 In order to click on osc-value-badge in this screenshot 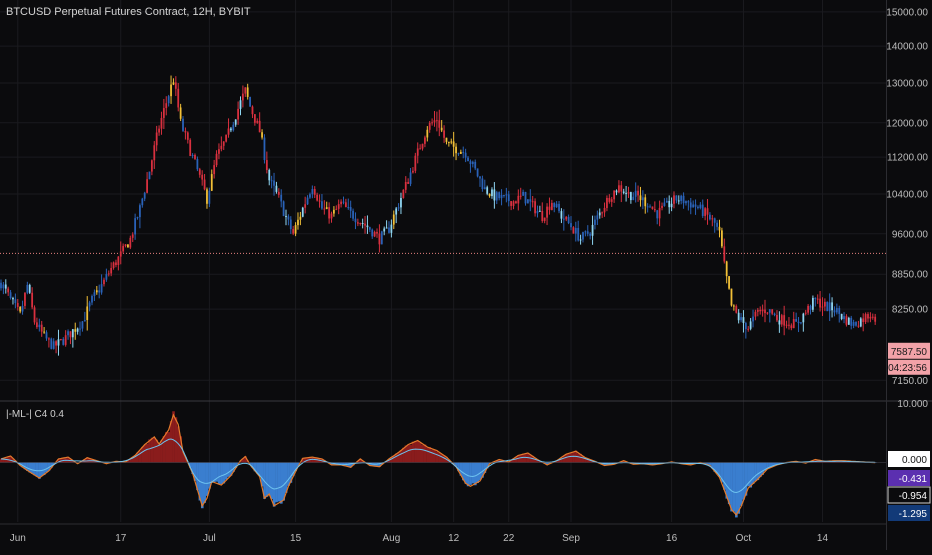, I will do `click(909, 513)`.